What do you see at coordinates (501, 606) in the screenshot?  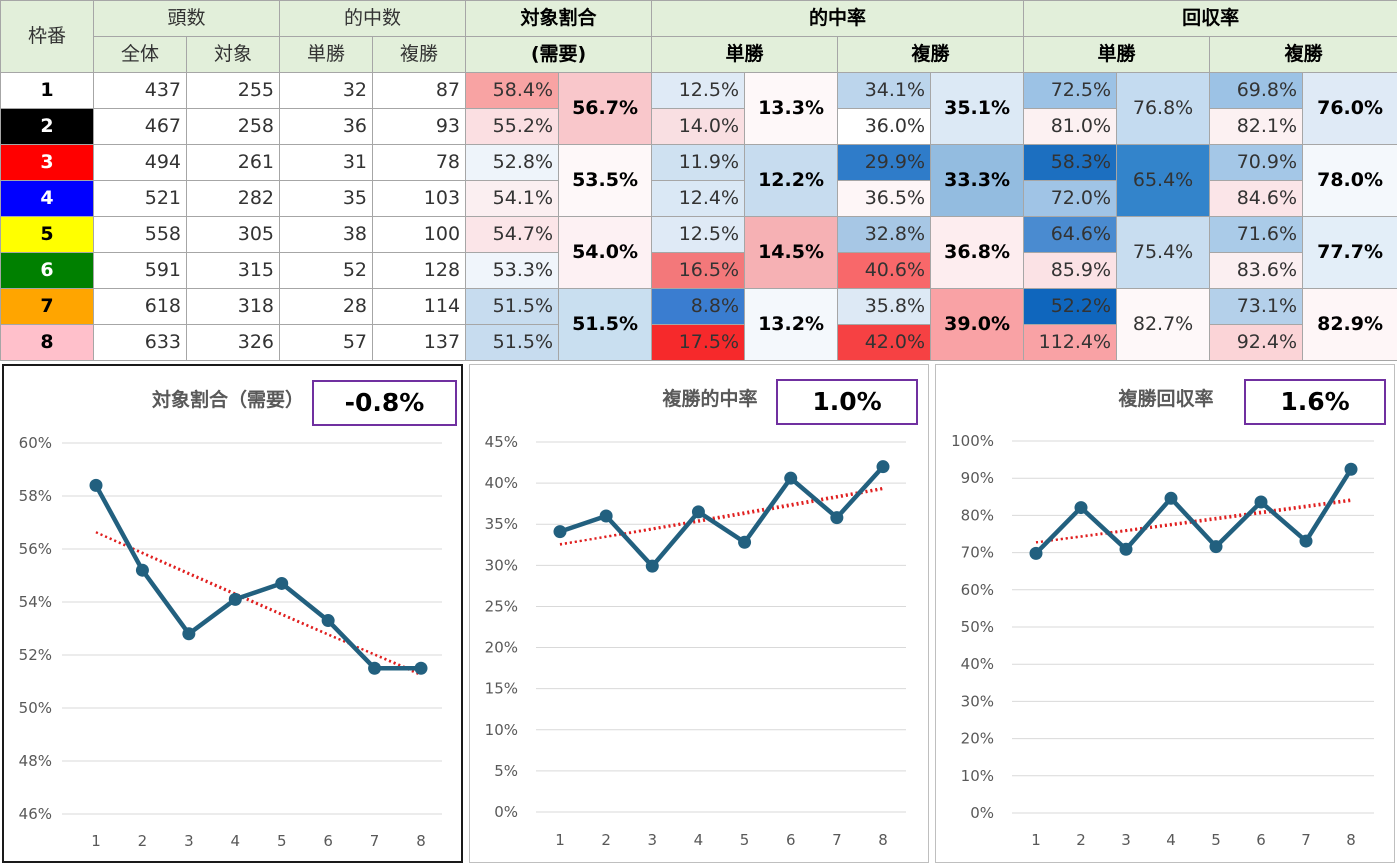 I see `y-tick-label: 25%` at bounding box center [501, 606].